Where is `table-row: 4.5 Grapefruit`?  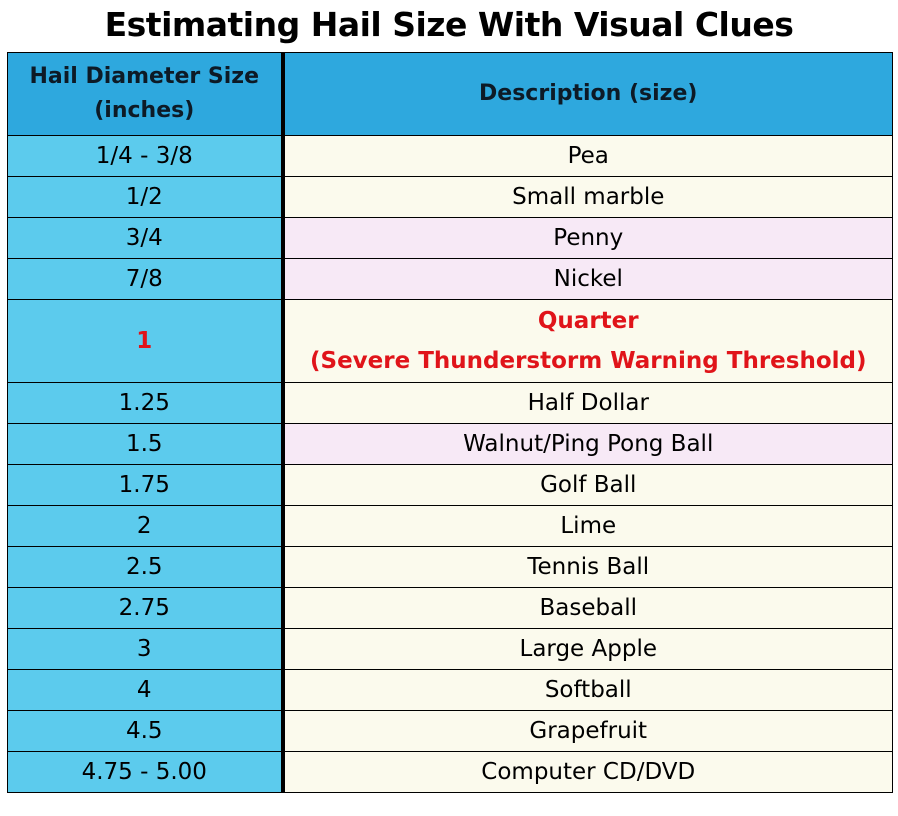 table-row: 4.5 Grapefruit is located at coordinates (450, 731).